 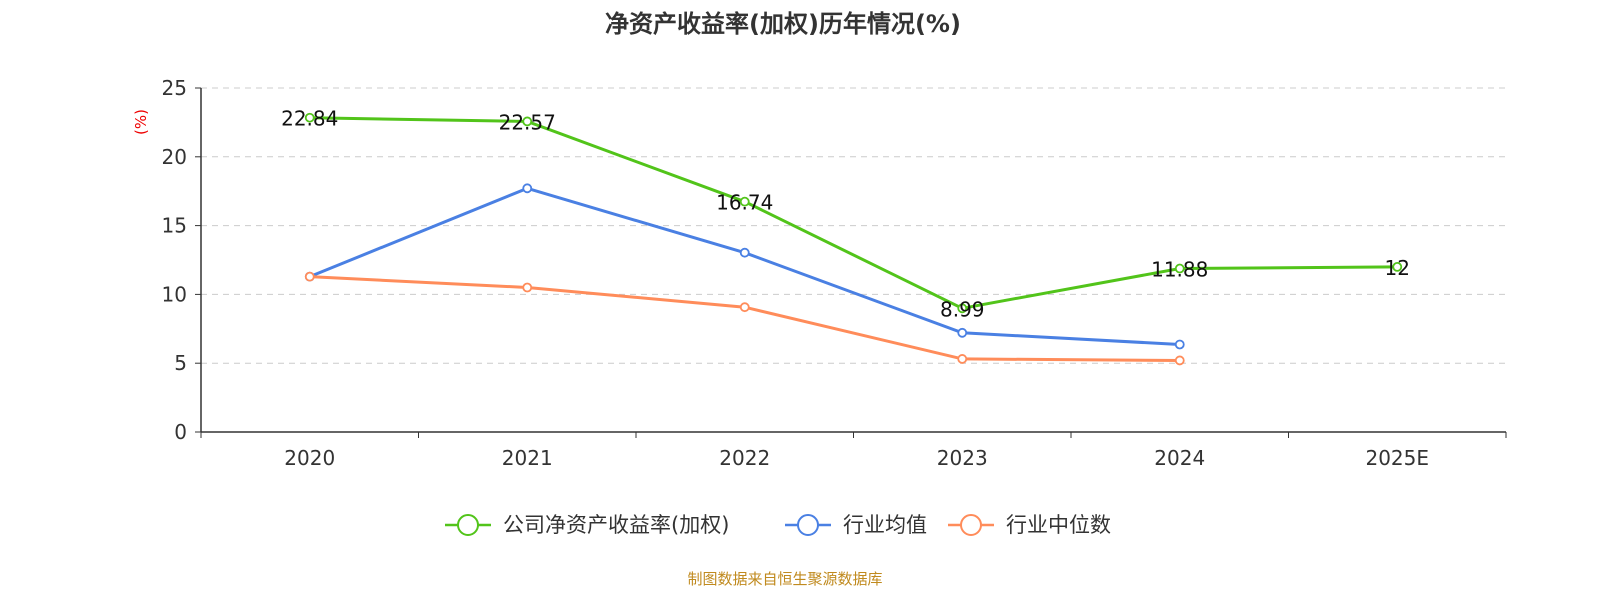 What do you see at coordinates (180, 432) in the screenshot?
I see `y-tick-label: 0` at bounding box center [180, 432].